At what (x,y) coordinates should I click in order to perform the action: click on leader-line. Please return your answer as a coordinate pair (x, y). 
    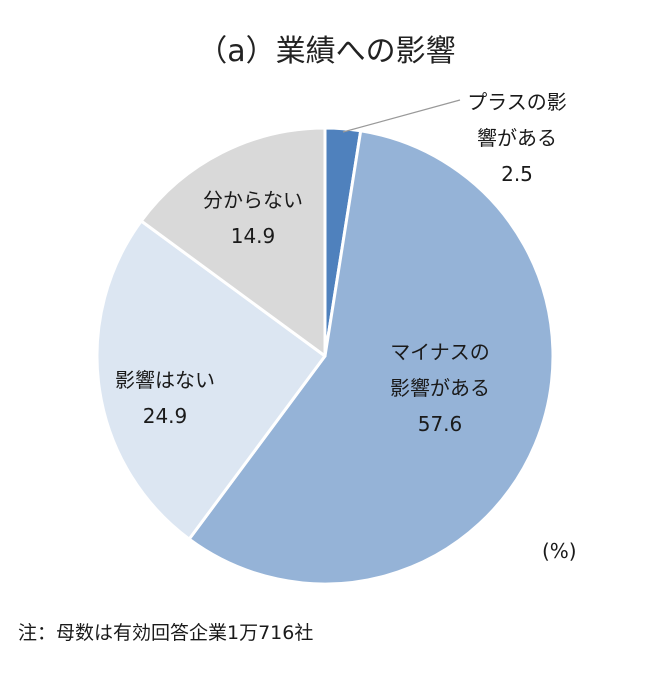
    Looking at the image, I should click on (401, 116).